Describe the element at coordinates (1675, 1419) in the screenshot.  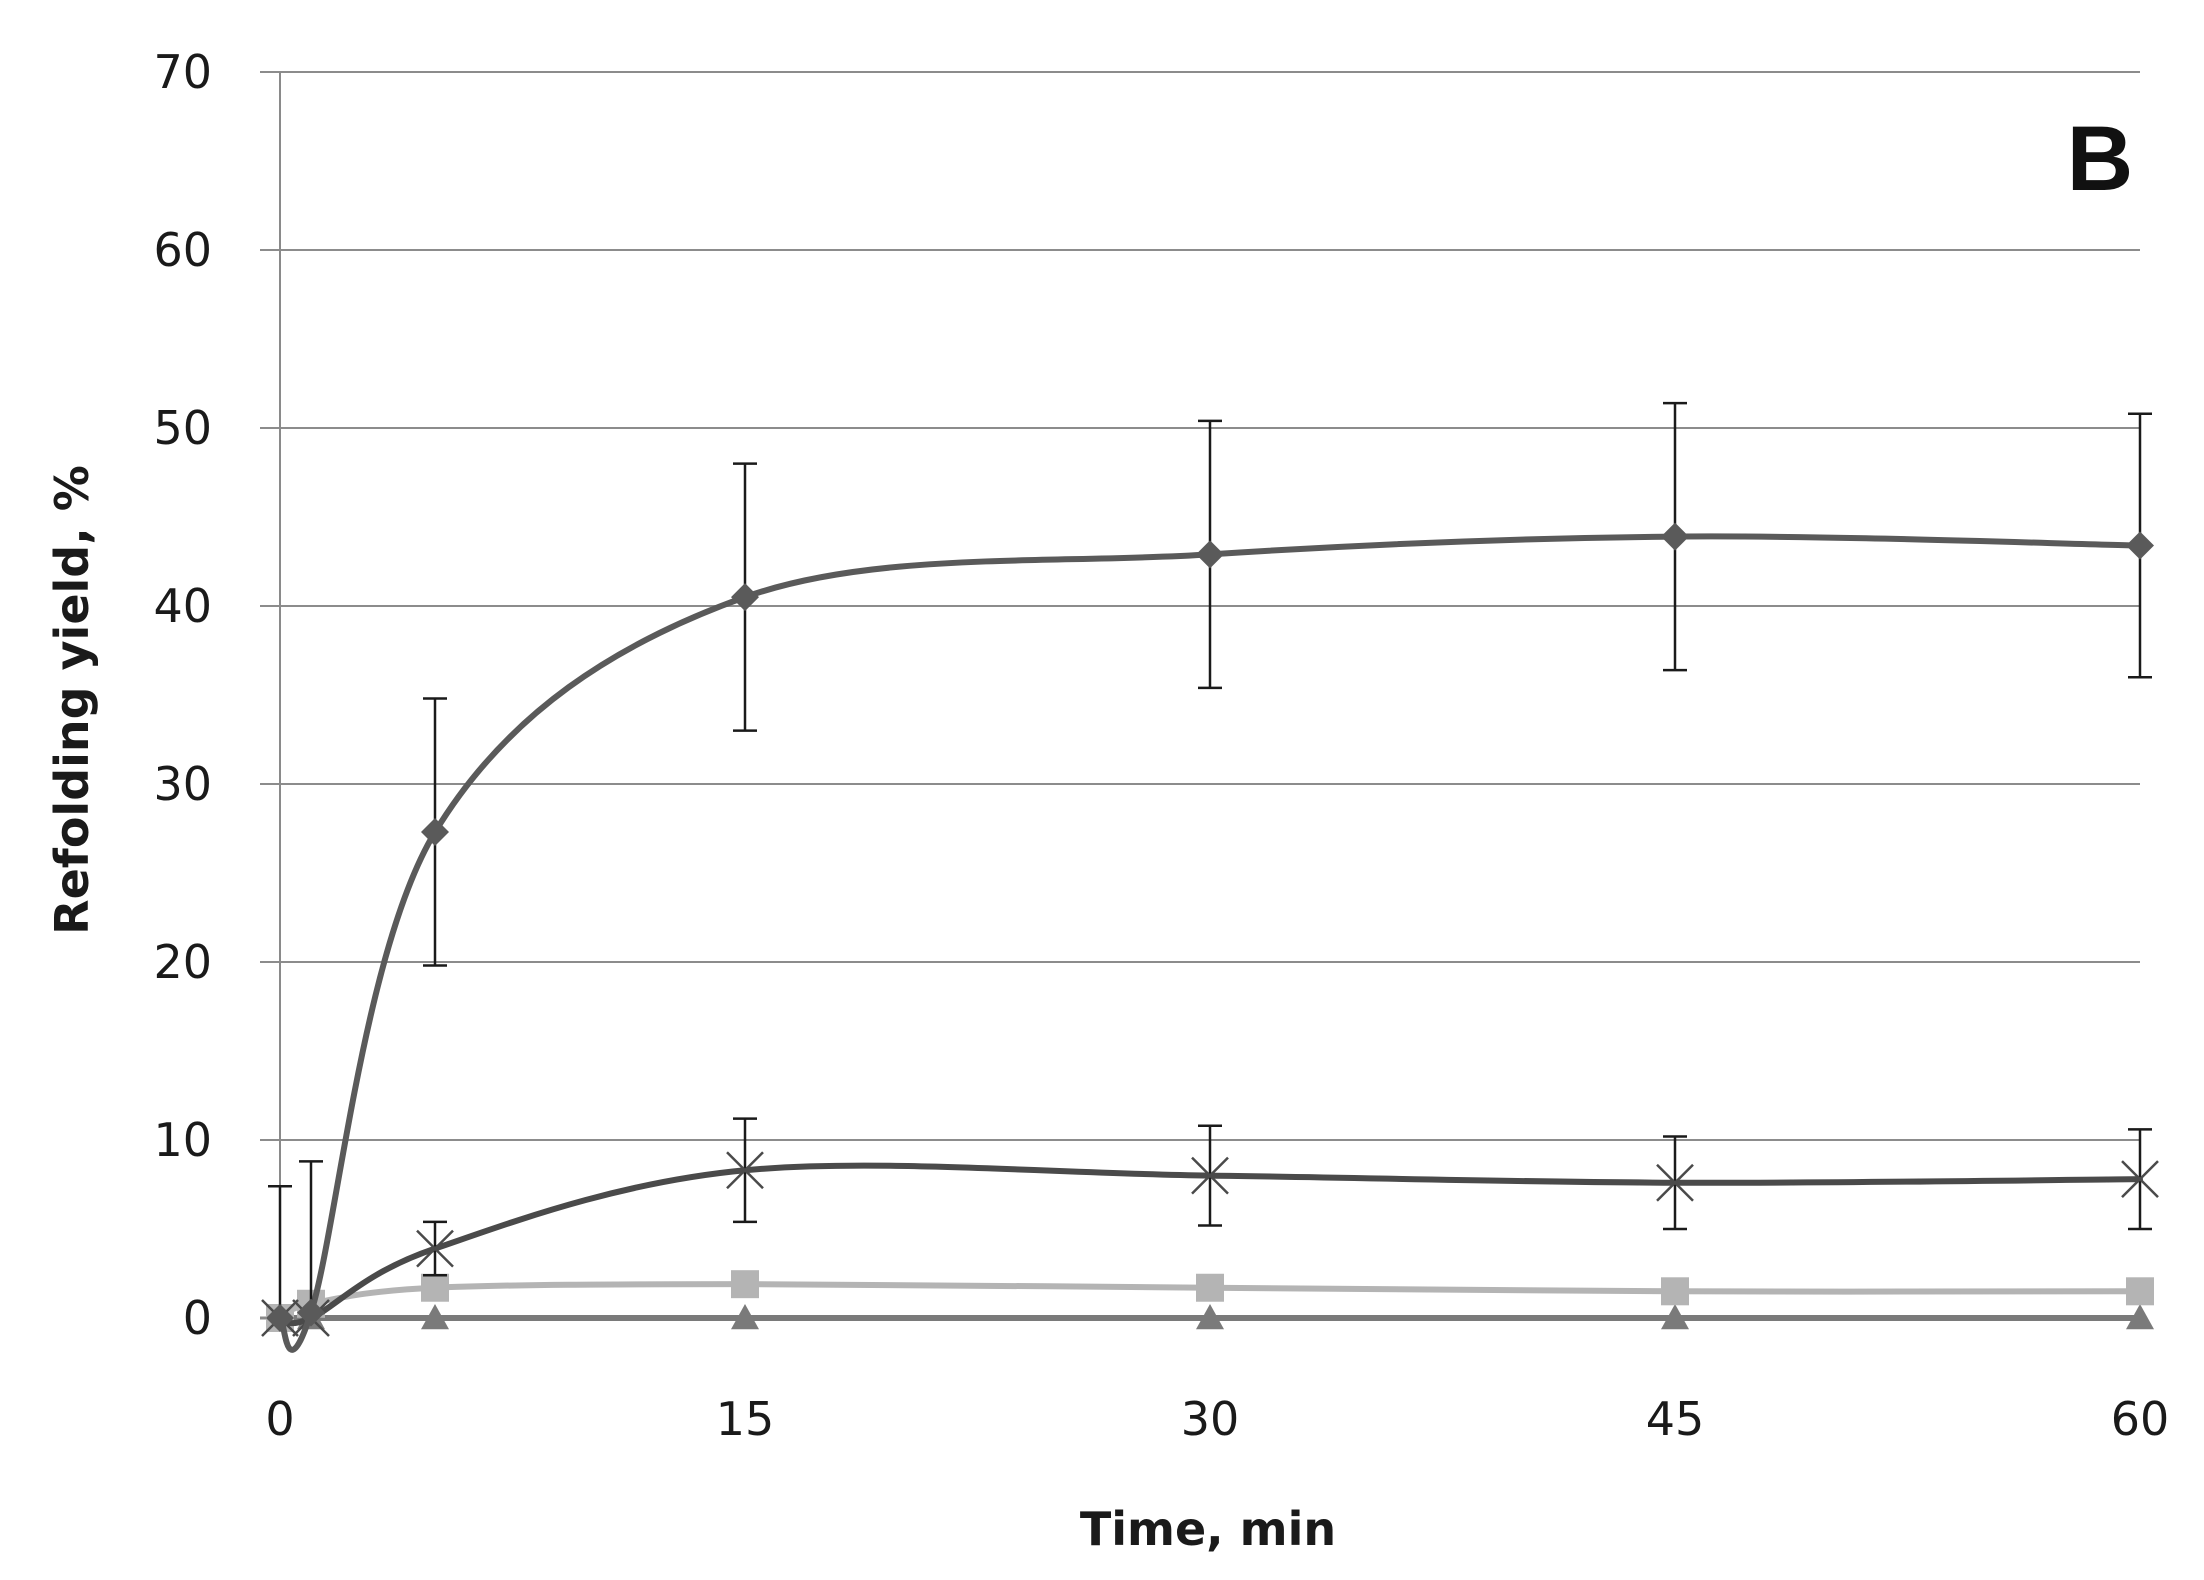
I see `x-tick-label: 45` at that location.